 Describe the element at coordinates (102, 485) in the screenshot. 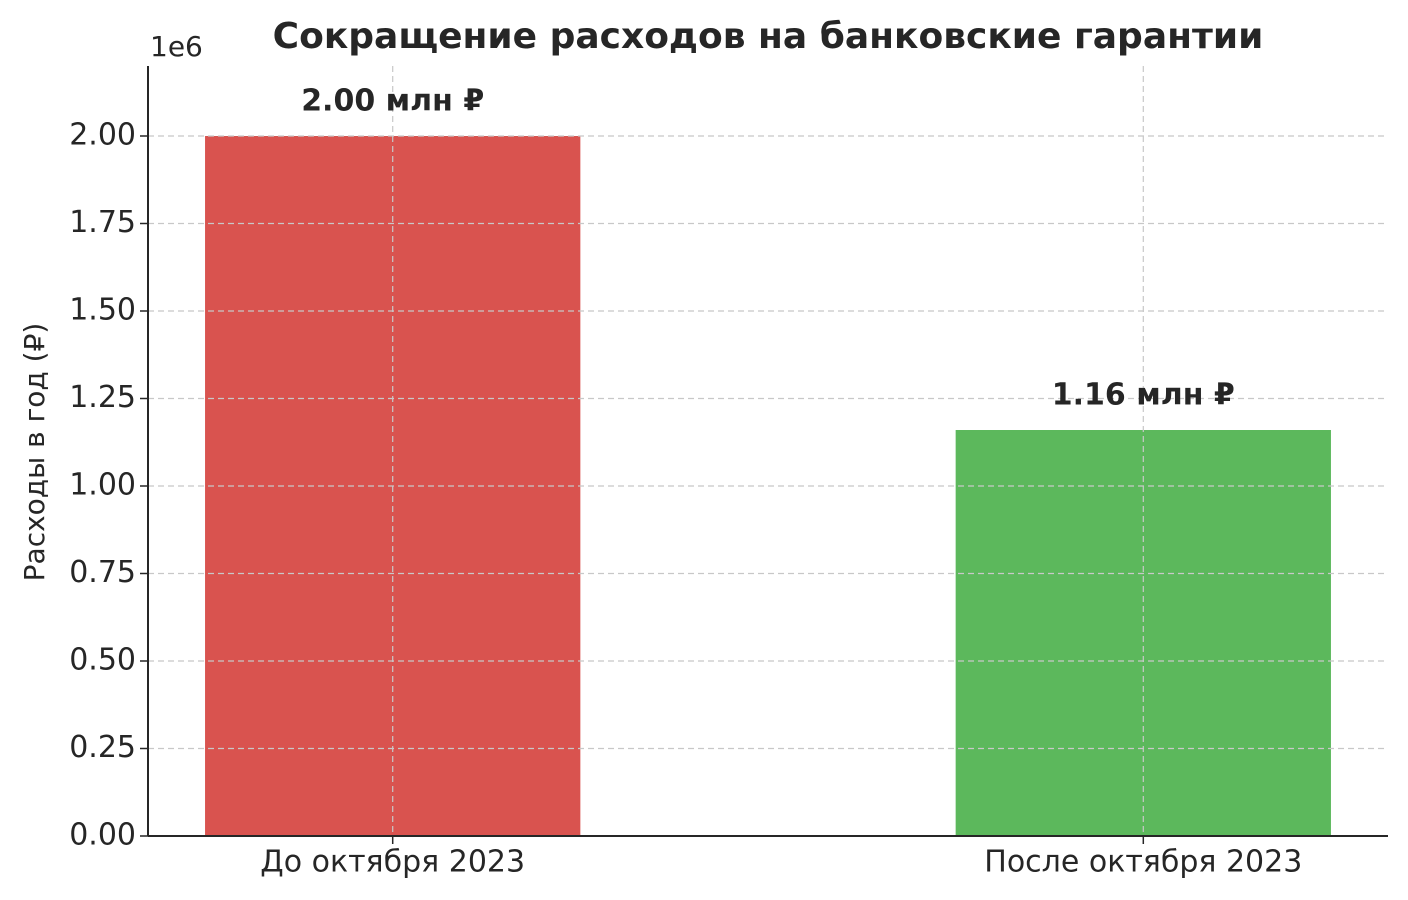

I see `y-tick-label: 1.00` at that location.